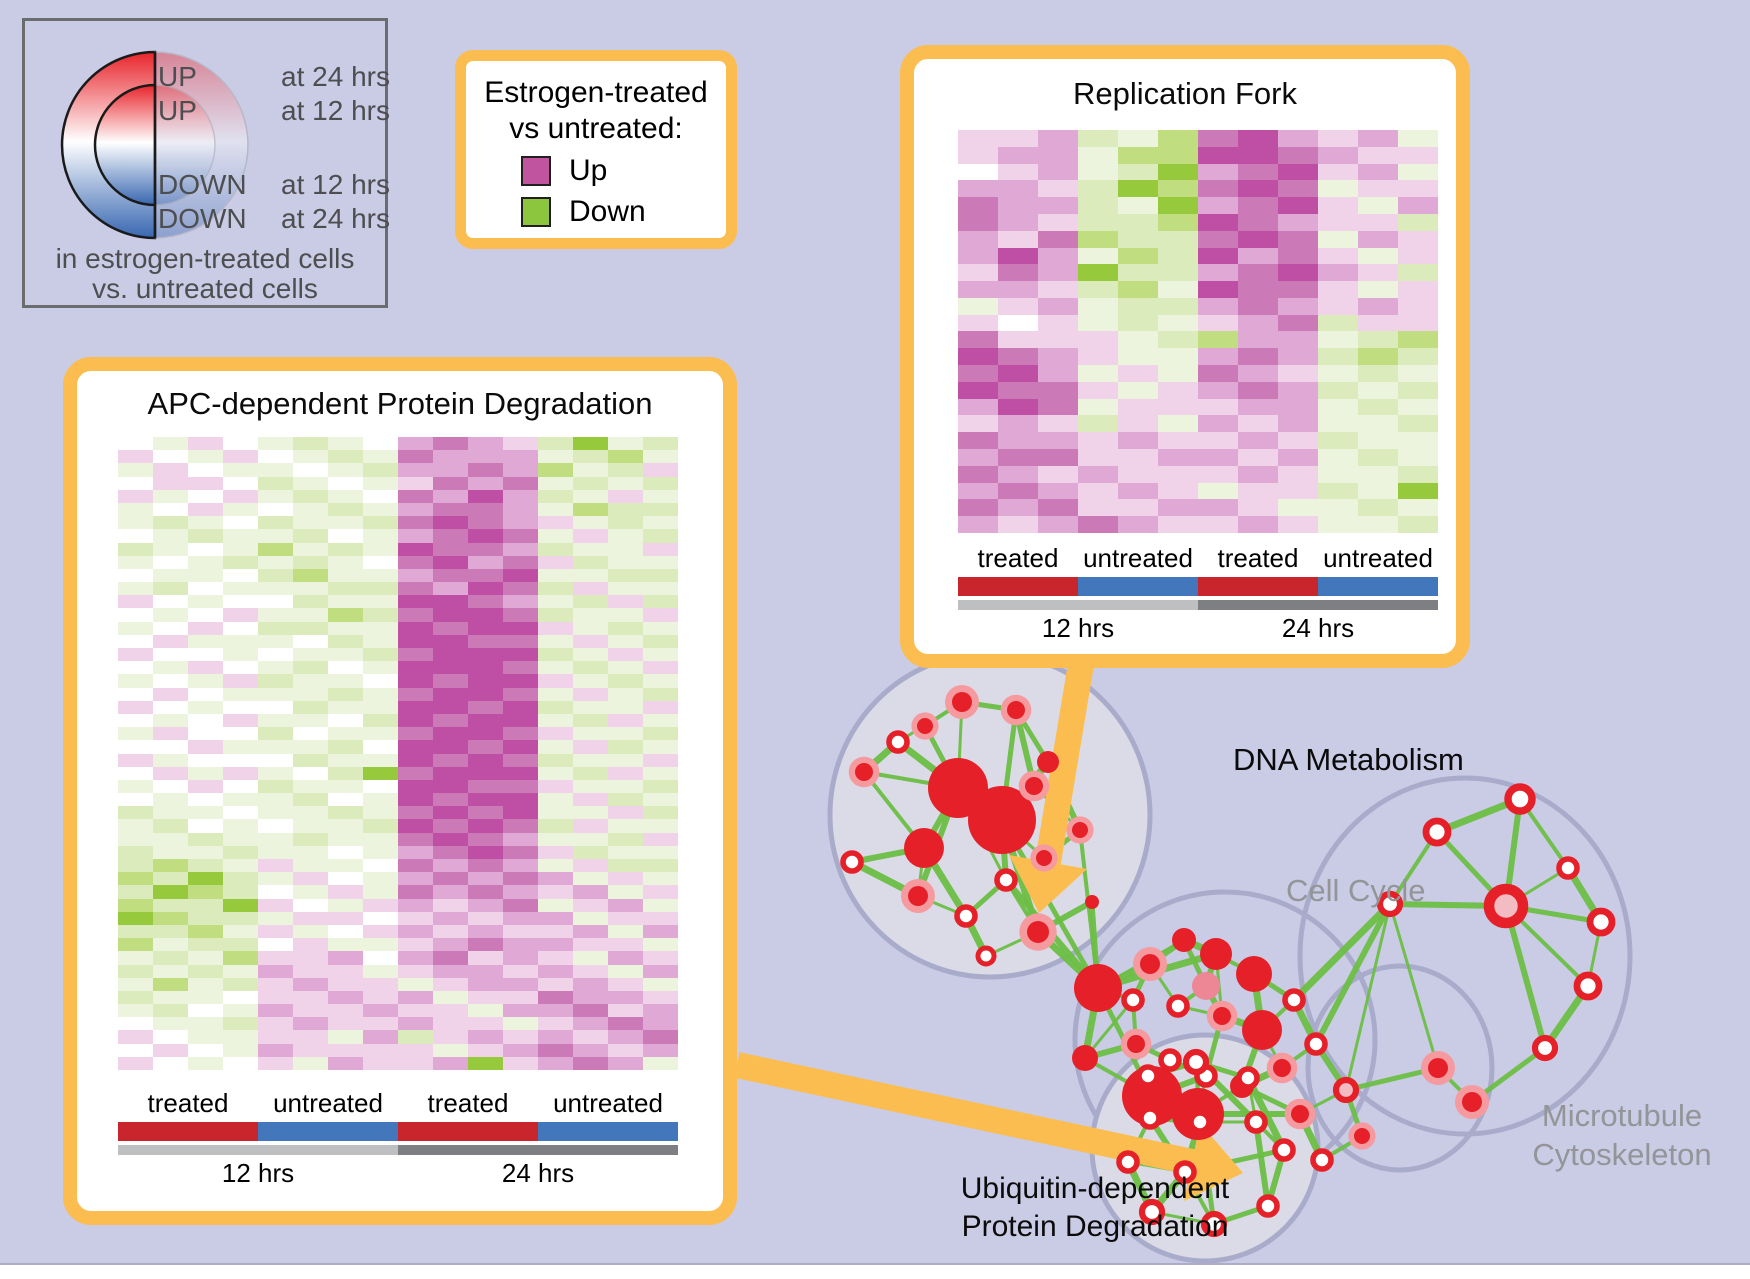 This screenshot has width=1750, height=1279. Describe the element at coordinates (335, 110) in the screenshot. I see `time-label: at 12 hrs` at that location.